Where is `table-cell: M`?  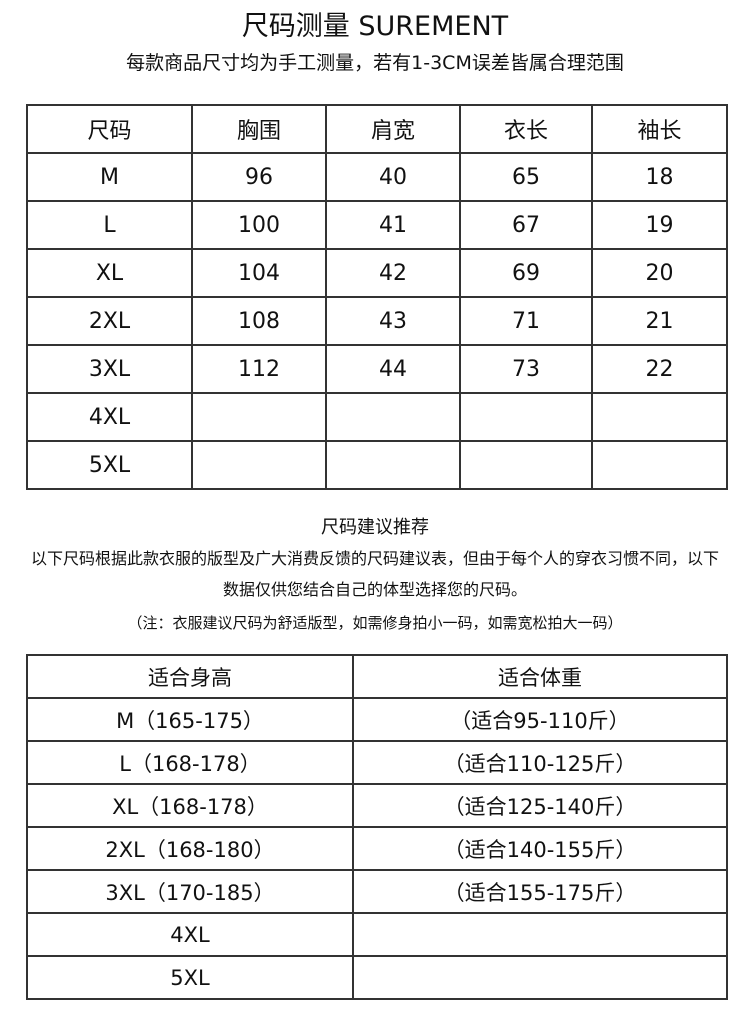 table-cell: M is located at coordinates (109, 177).